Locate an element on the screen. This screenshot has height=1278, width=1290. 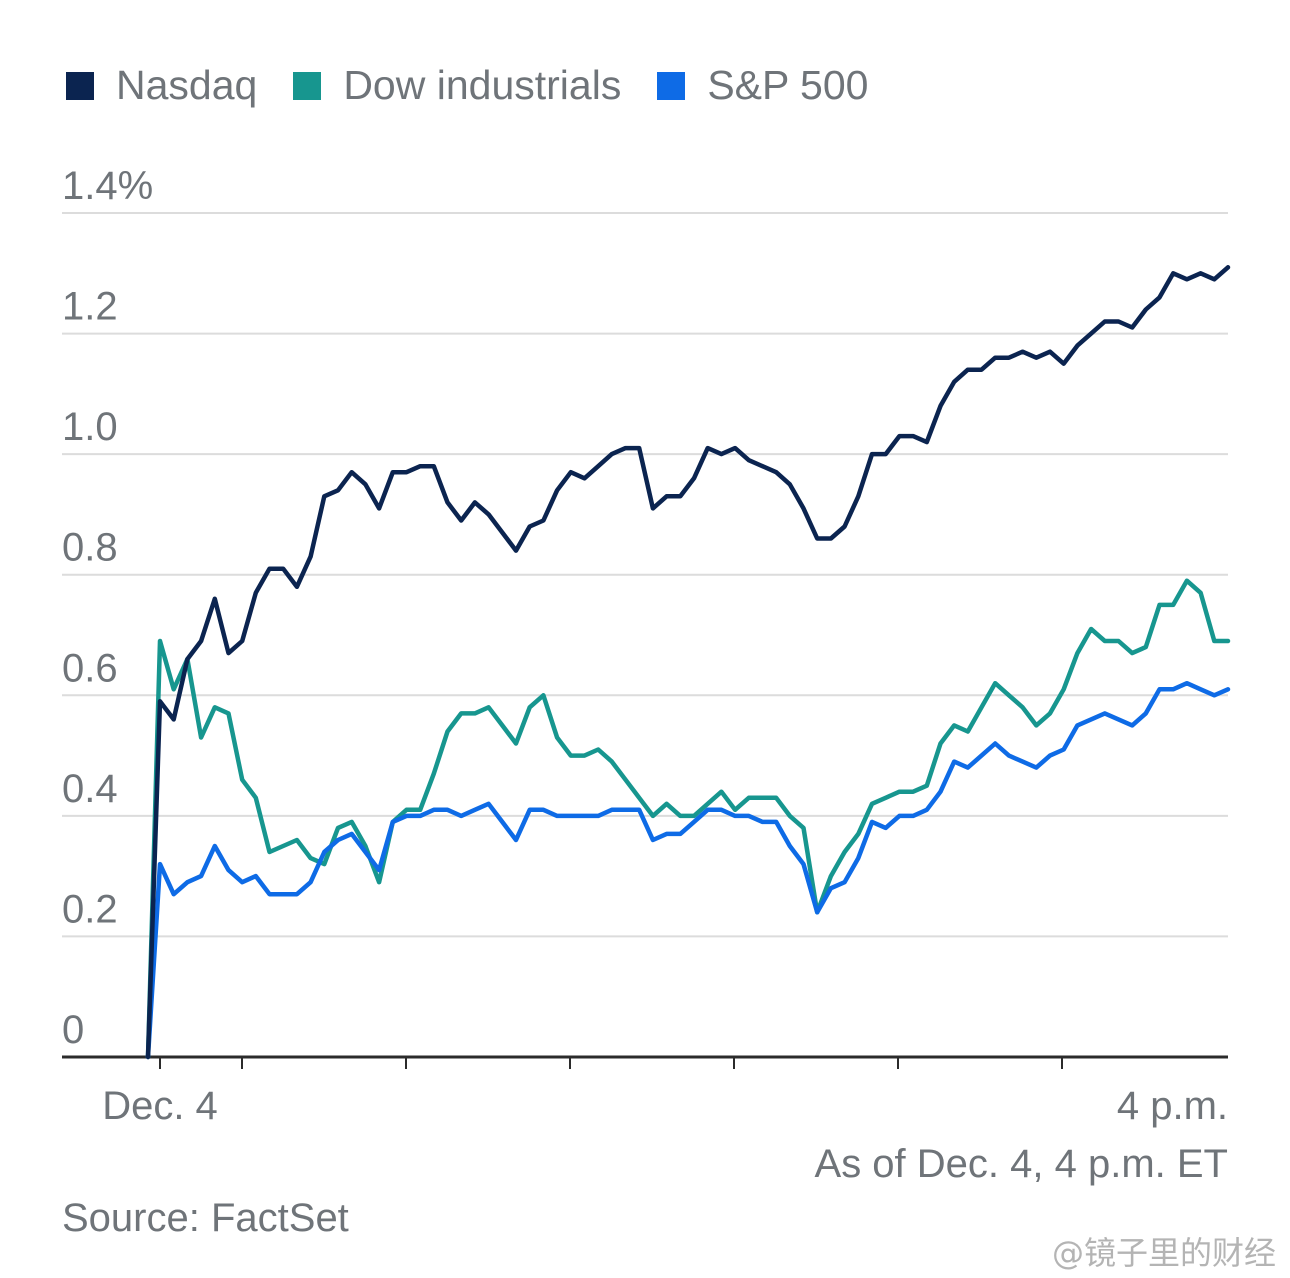
legend-swatch-dow is located at coordinates (307, 85).